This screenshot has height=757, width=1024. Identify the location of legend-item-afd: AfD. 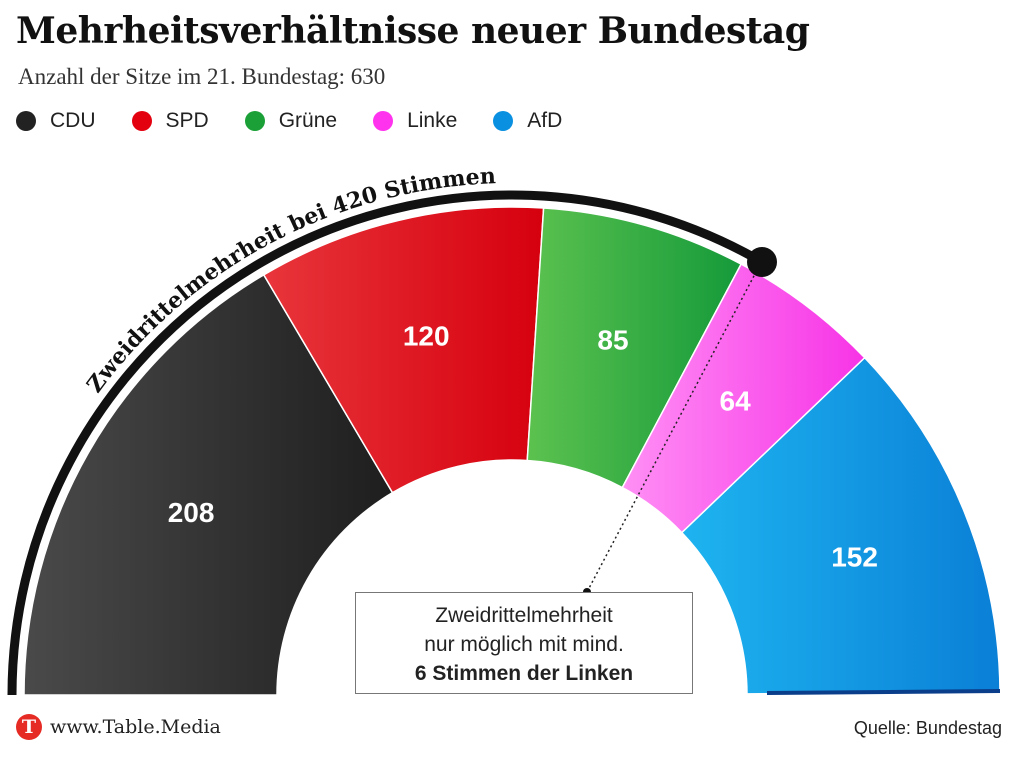
(527, 121).